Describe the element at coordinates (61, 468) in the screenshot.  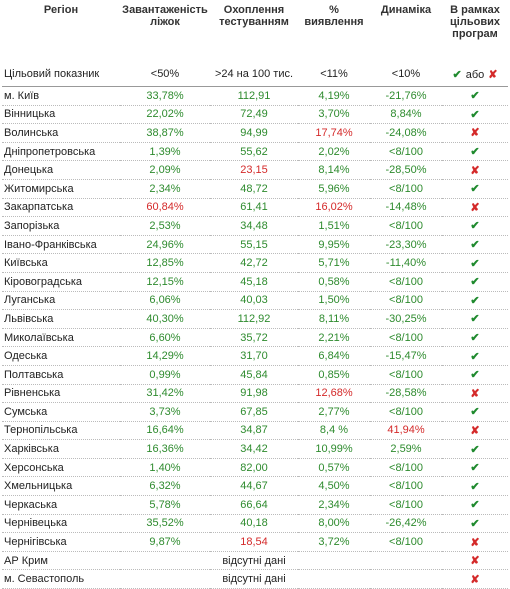
I see `region-cell: Херсонська` at that location.